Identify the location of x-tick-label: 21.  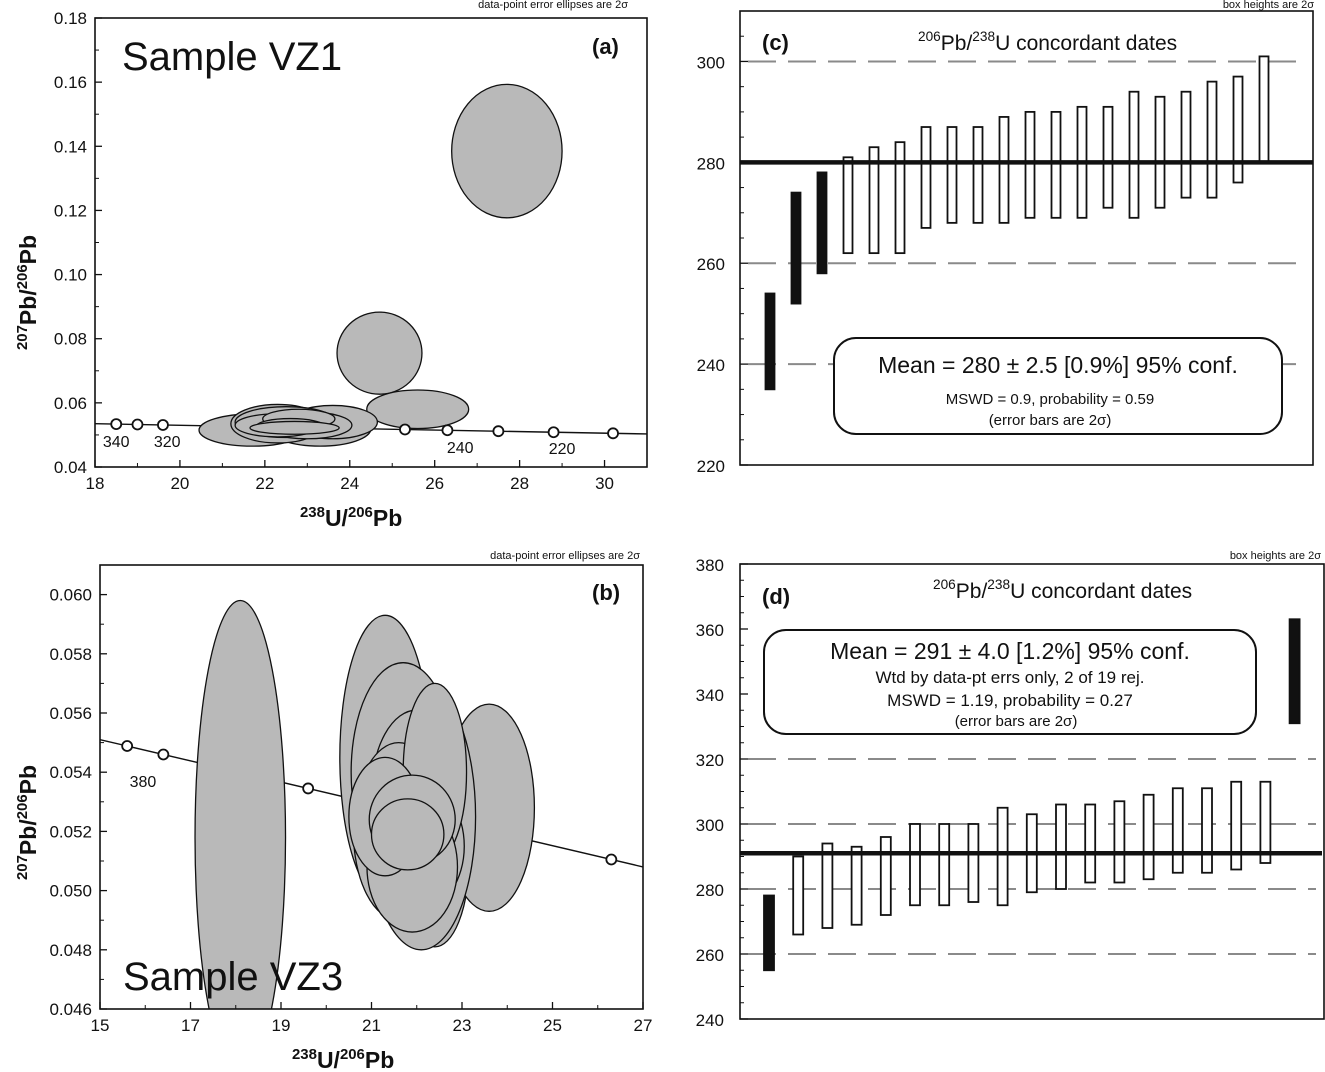
(371, 1025).